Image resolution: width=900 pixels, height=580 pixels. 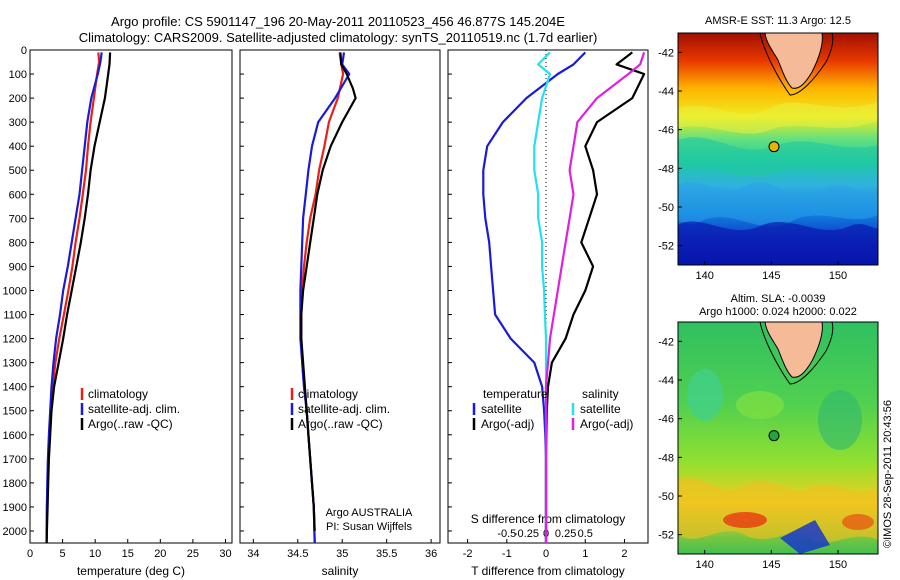 I want to click on x-tick-label: 5, so click(x=63, y=554).